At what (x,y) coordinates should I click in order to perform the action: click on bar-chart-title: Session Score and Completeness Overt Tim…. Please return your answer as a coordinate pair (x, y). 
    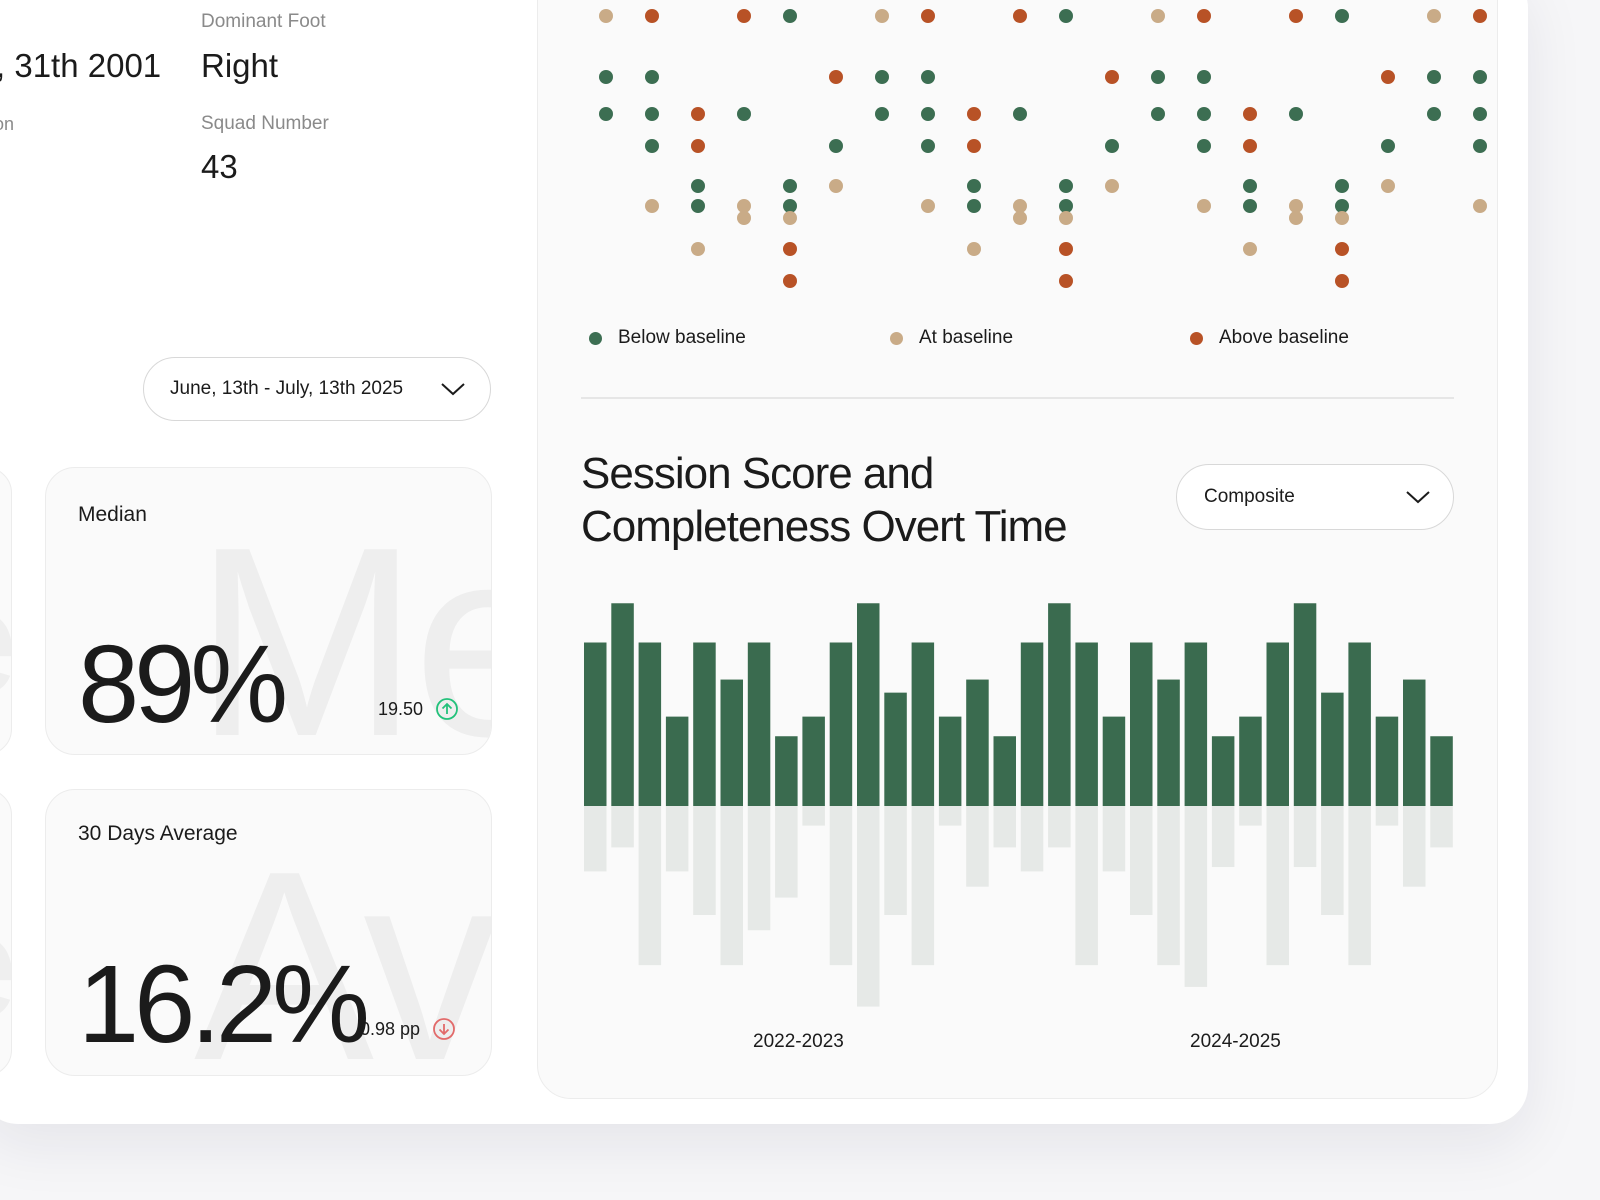
    Looking at the image, I should click on (824, 500).